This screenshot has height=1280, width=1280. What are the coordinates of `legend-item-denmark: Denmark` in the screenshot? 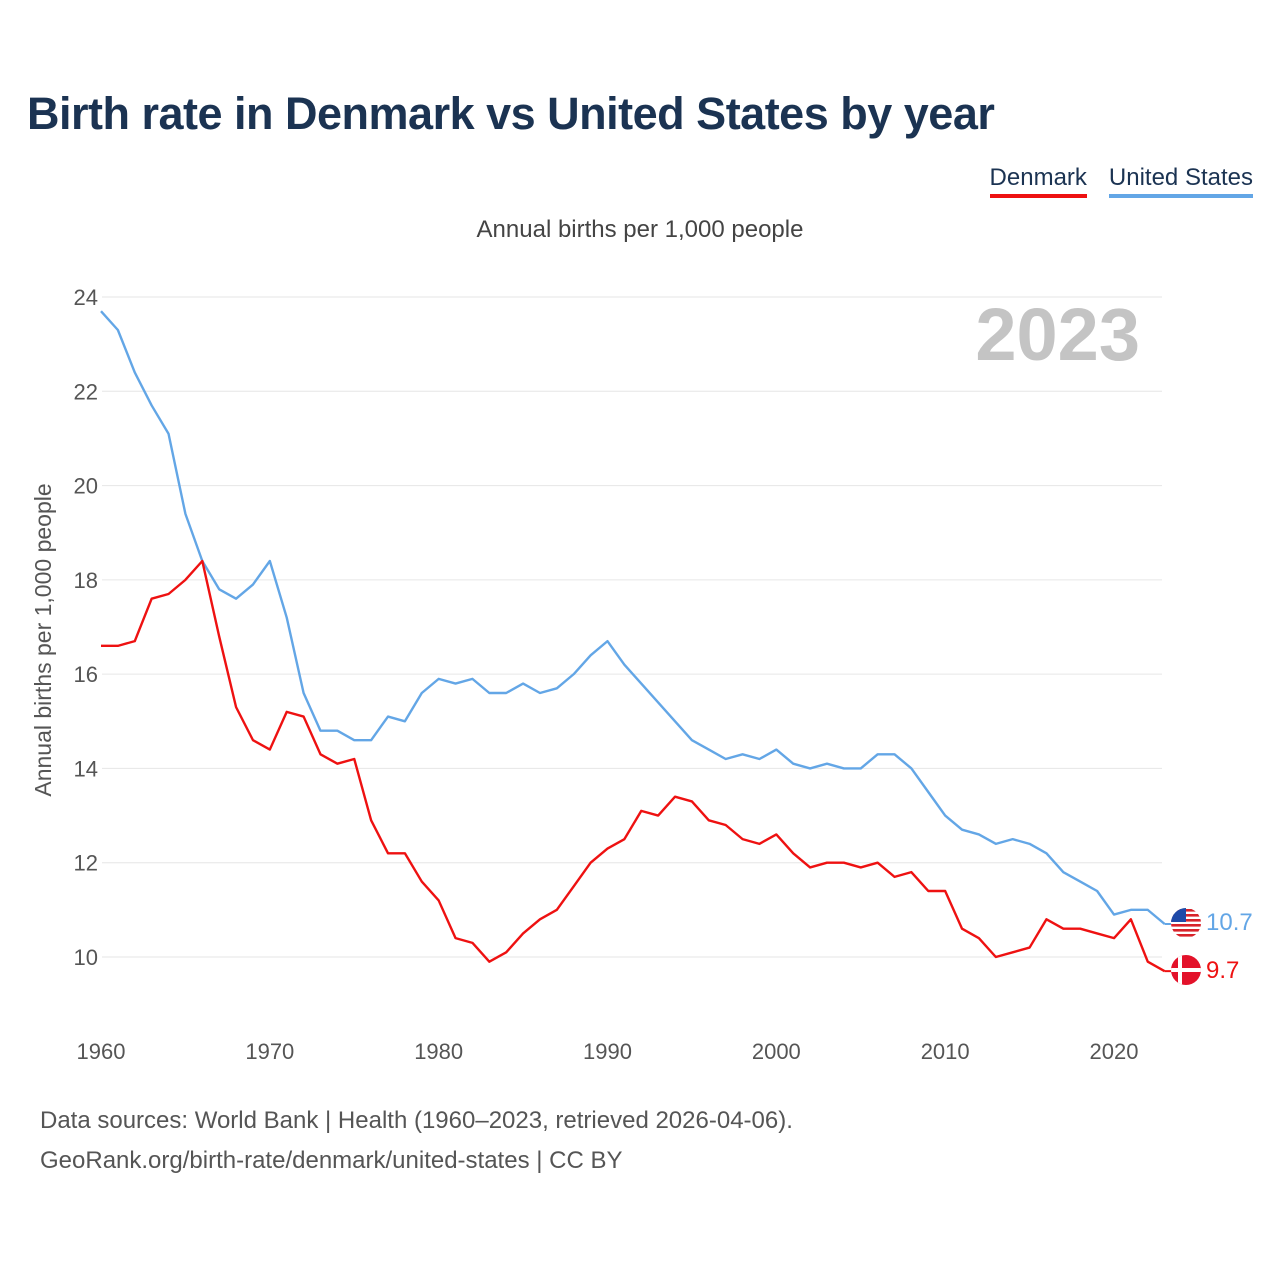 It's located at (1038, 181).